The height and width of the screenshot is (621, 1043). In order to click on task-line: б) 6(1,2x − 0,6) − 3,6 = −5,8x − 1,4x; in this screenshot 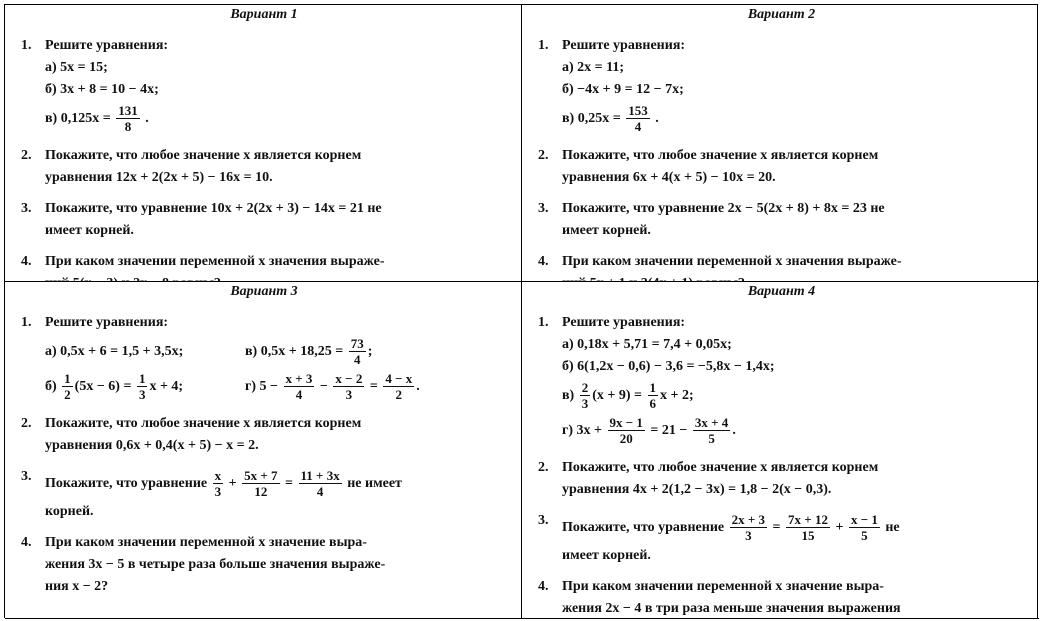, I will do `click(793, 367)`.